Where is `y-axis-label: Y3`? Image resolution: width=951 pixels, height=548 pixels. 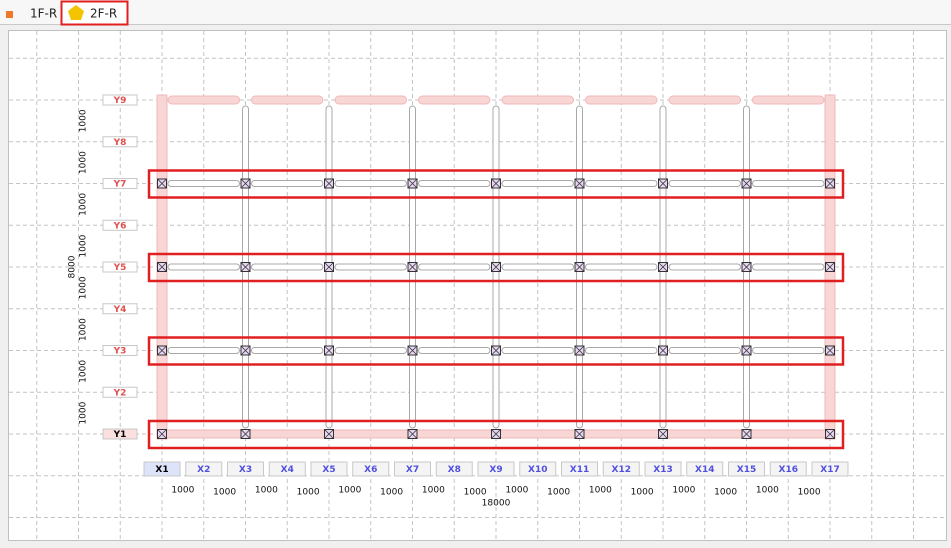 y-axis-label: Y3 is located at coordinates (120, 352).